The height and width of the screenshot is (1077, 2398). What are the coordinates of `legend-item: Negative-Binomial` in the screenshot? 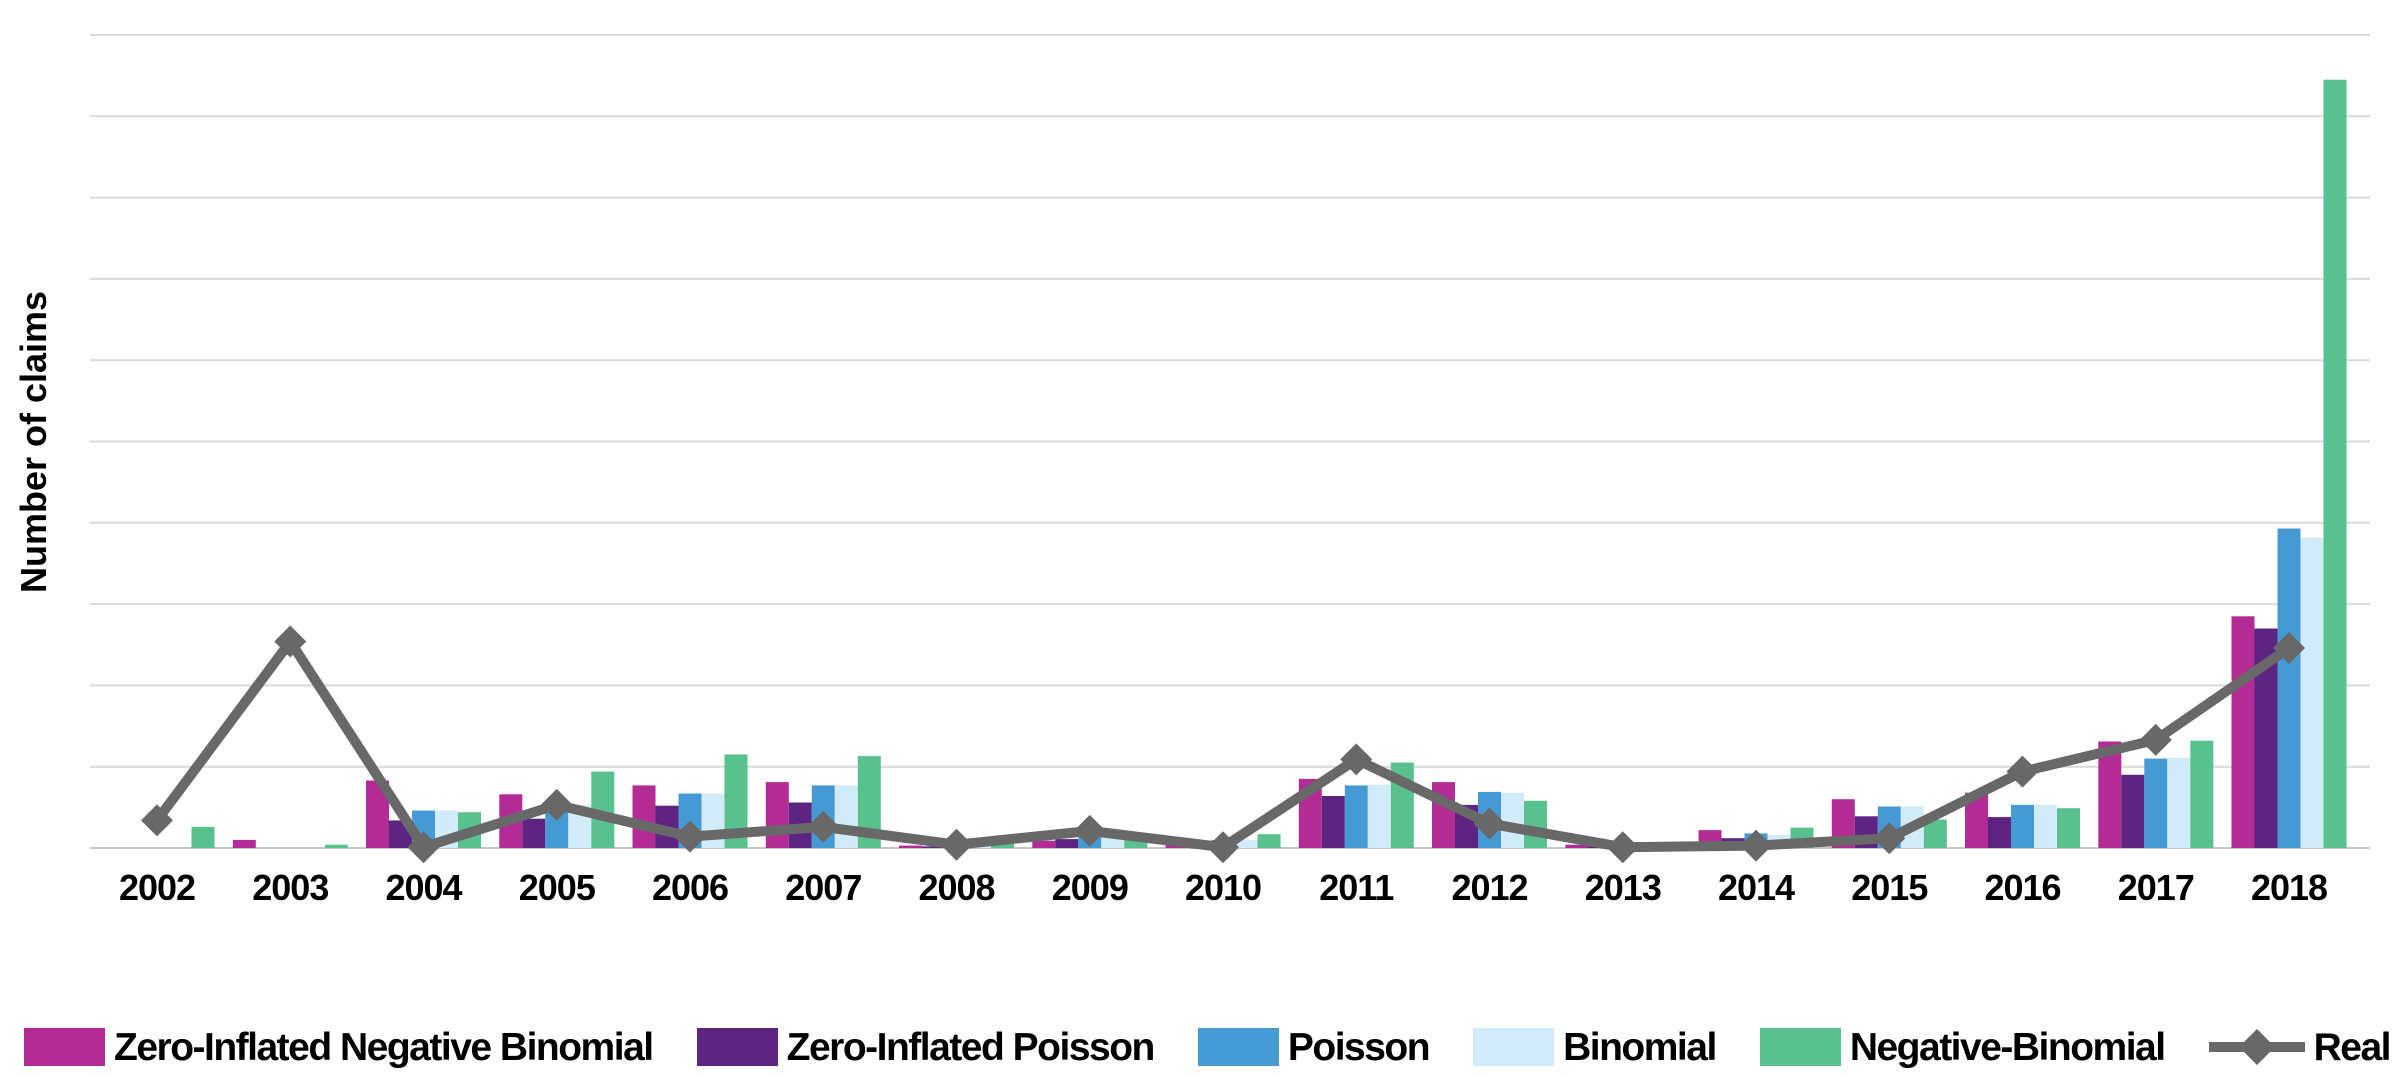 It's located at (1962, 1047).